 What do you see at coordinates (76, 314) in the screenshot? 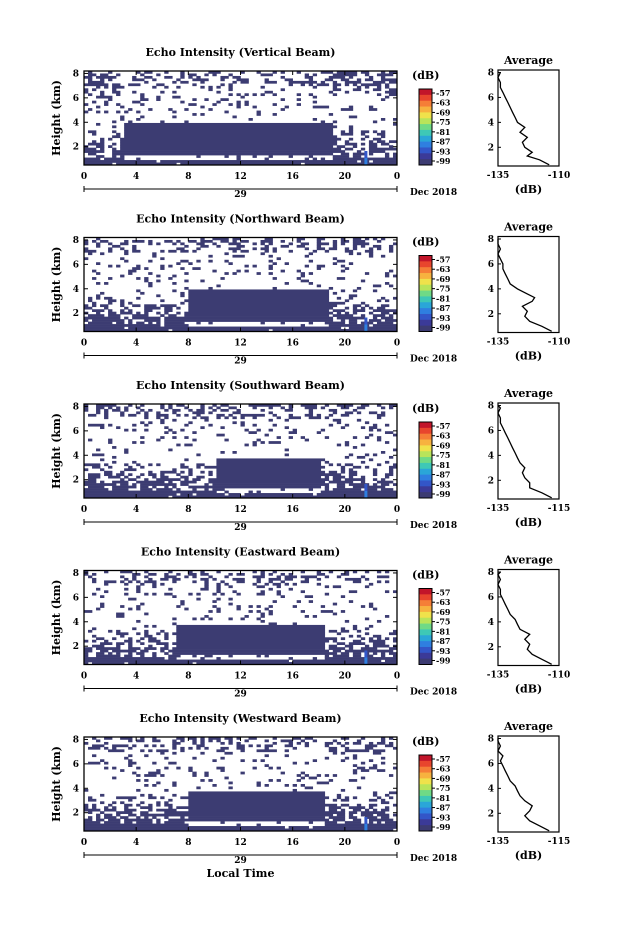
I see `y-tick-label: 2` at bounding box center [76, 314].